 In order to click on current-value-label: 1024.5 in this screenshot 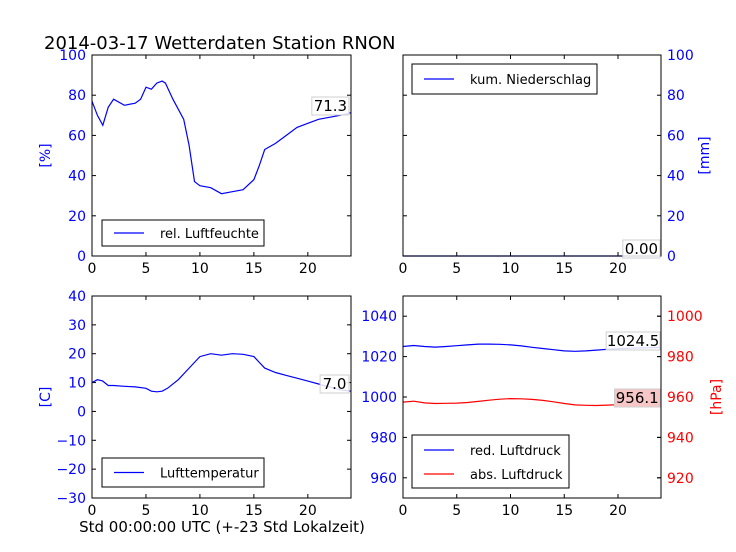, I will do `click(633, 341)`.